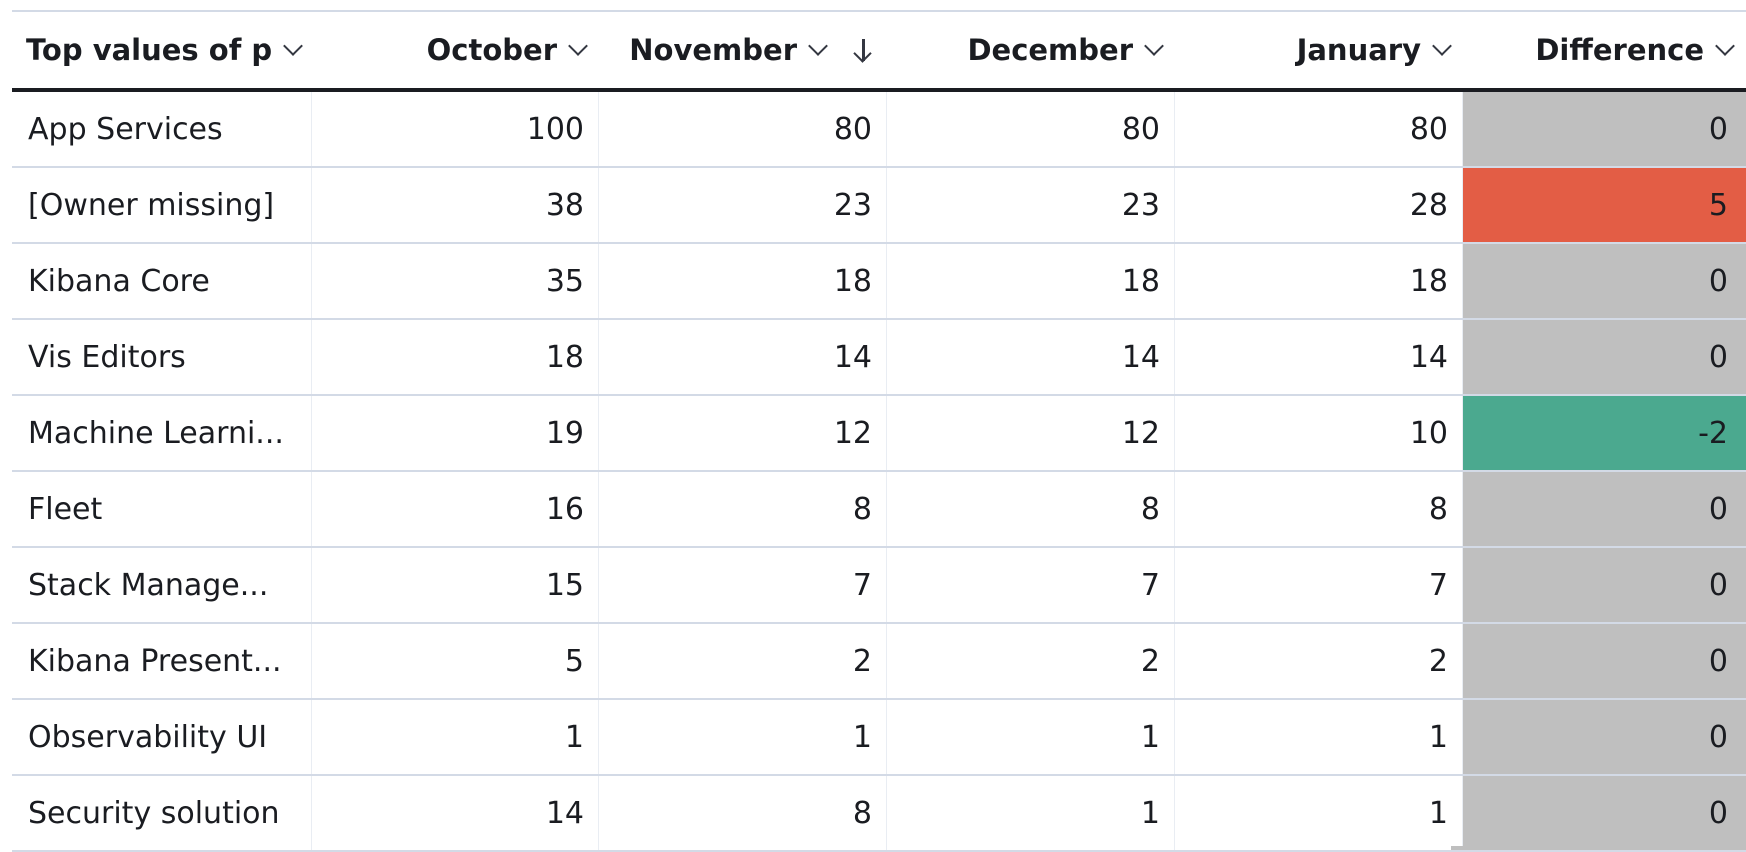 The width and height of the screenshot is (1746, 852). Describe the element at coordinates (1319, 281) in the screenshot. I see `cell-january: 18` at that location.